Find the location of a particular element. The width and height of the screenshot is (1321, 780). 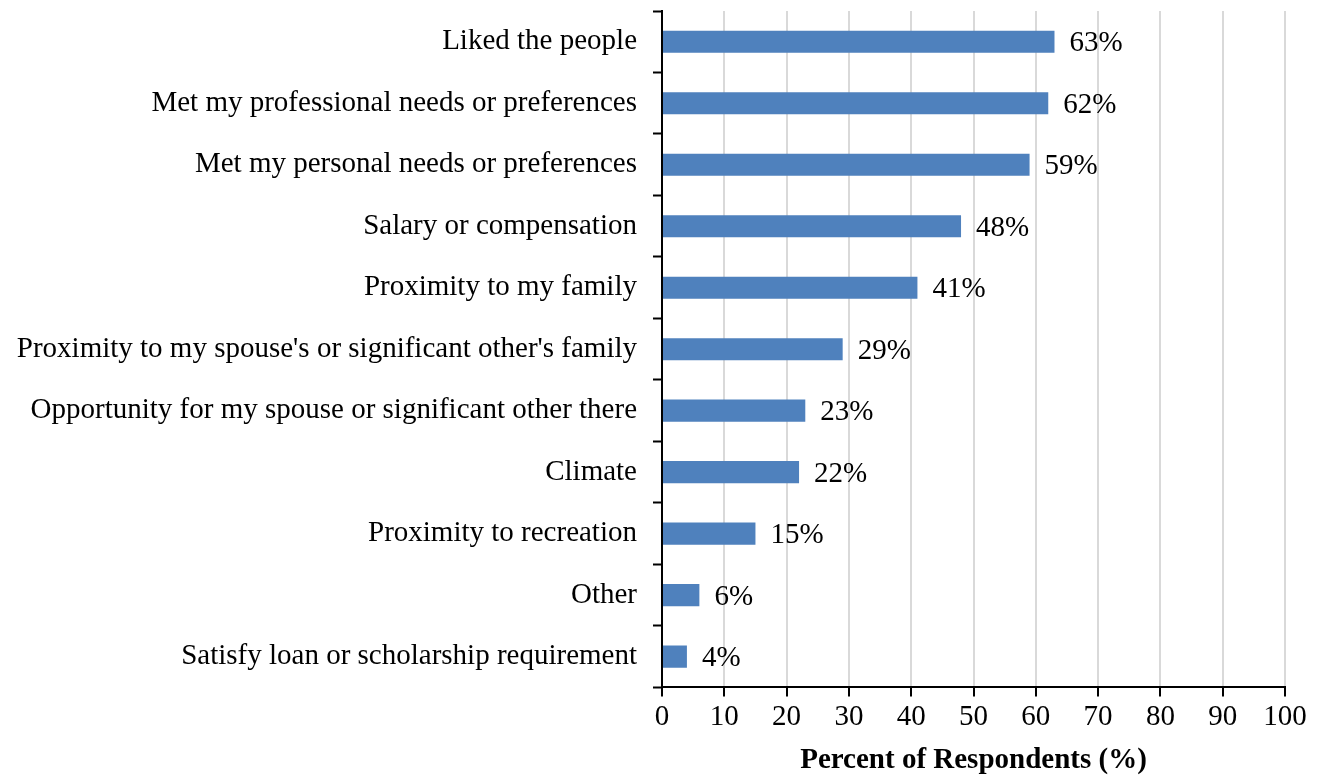

x-tick-label: 60 is located at coordinates (1036, 715).